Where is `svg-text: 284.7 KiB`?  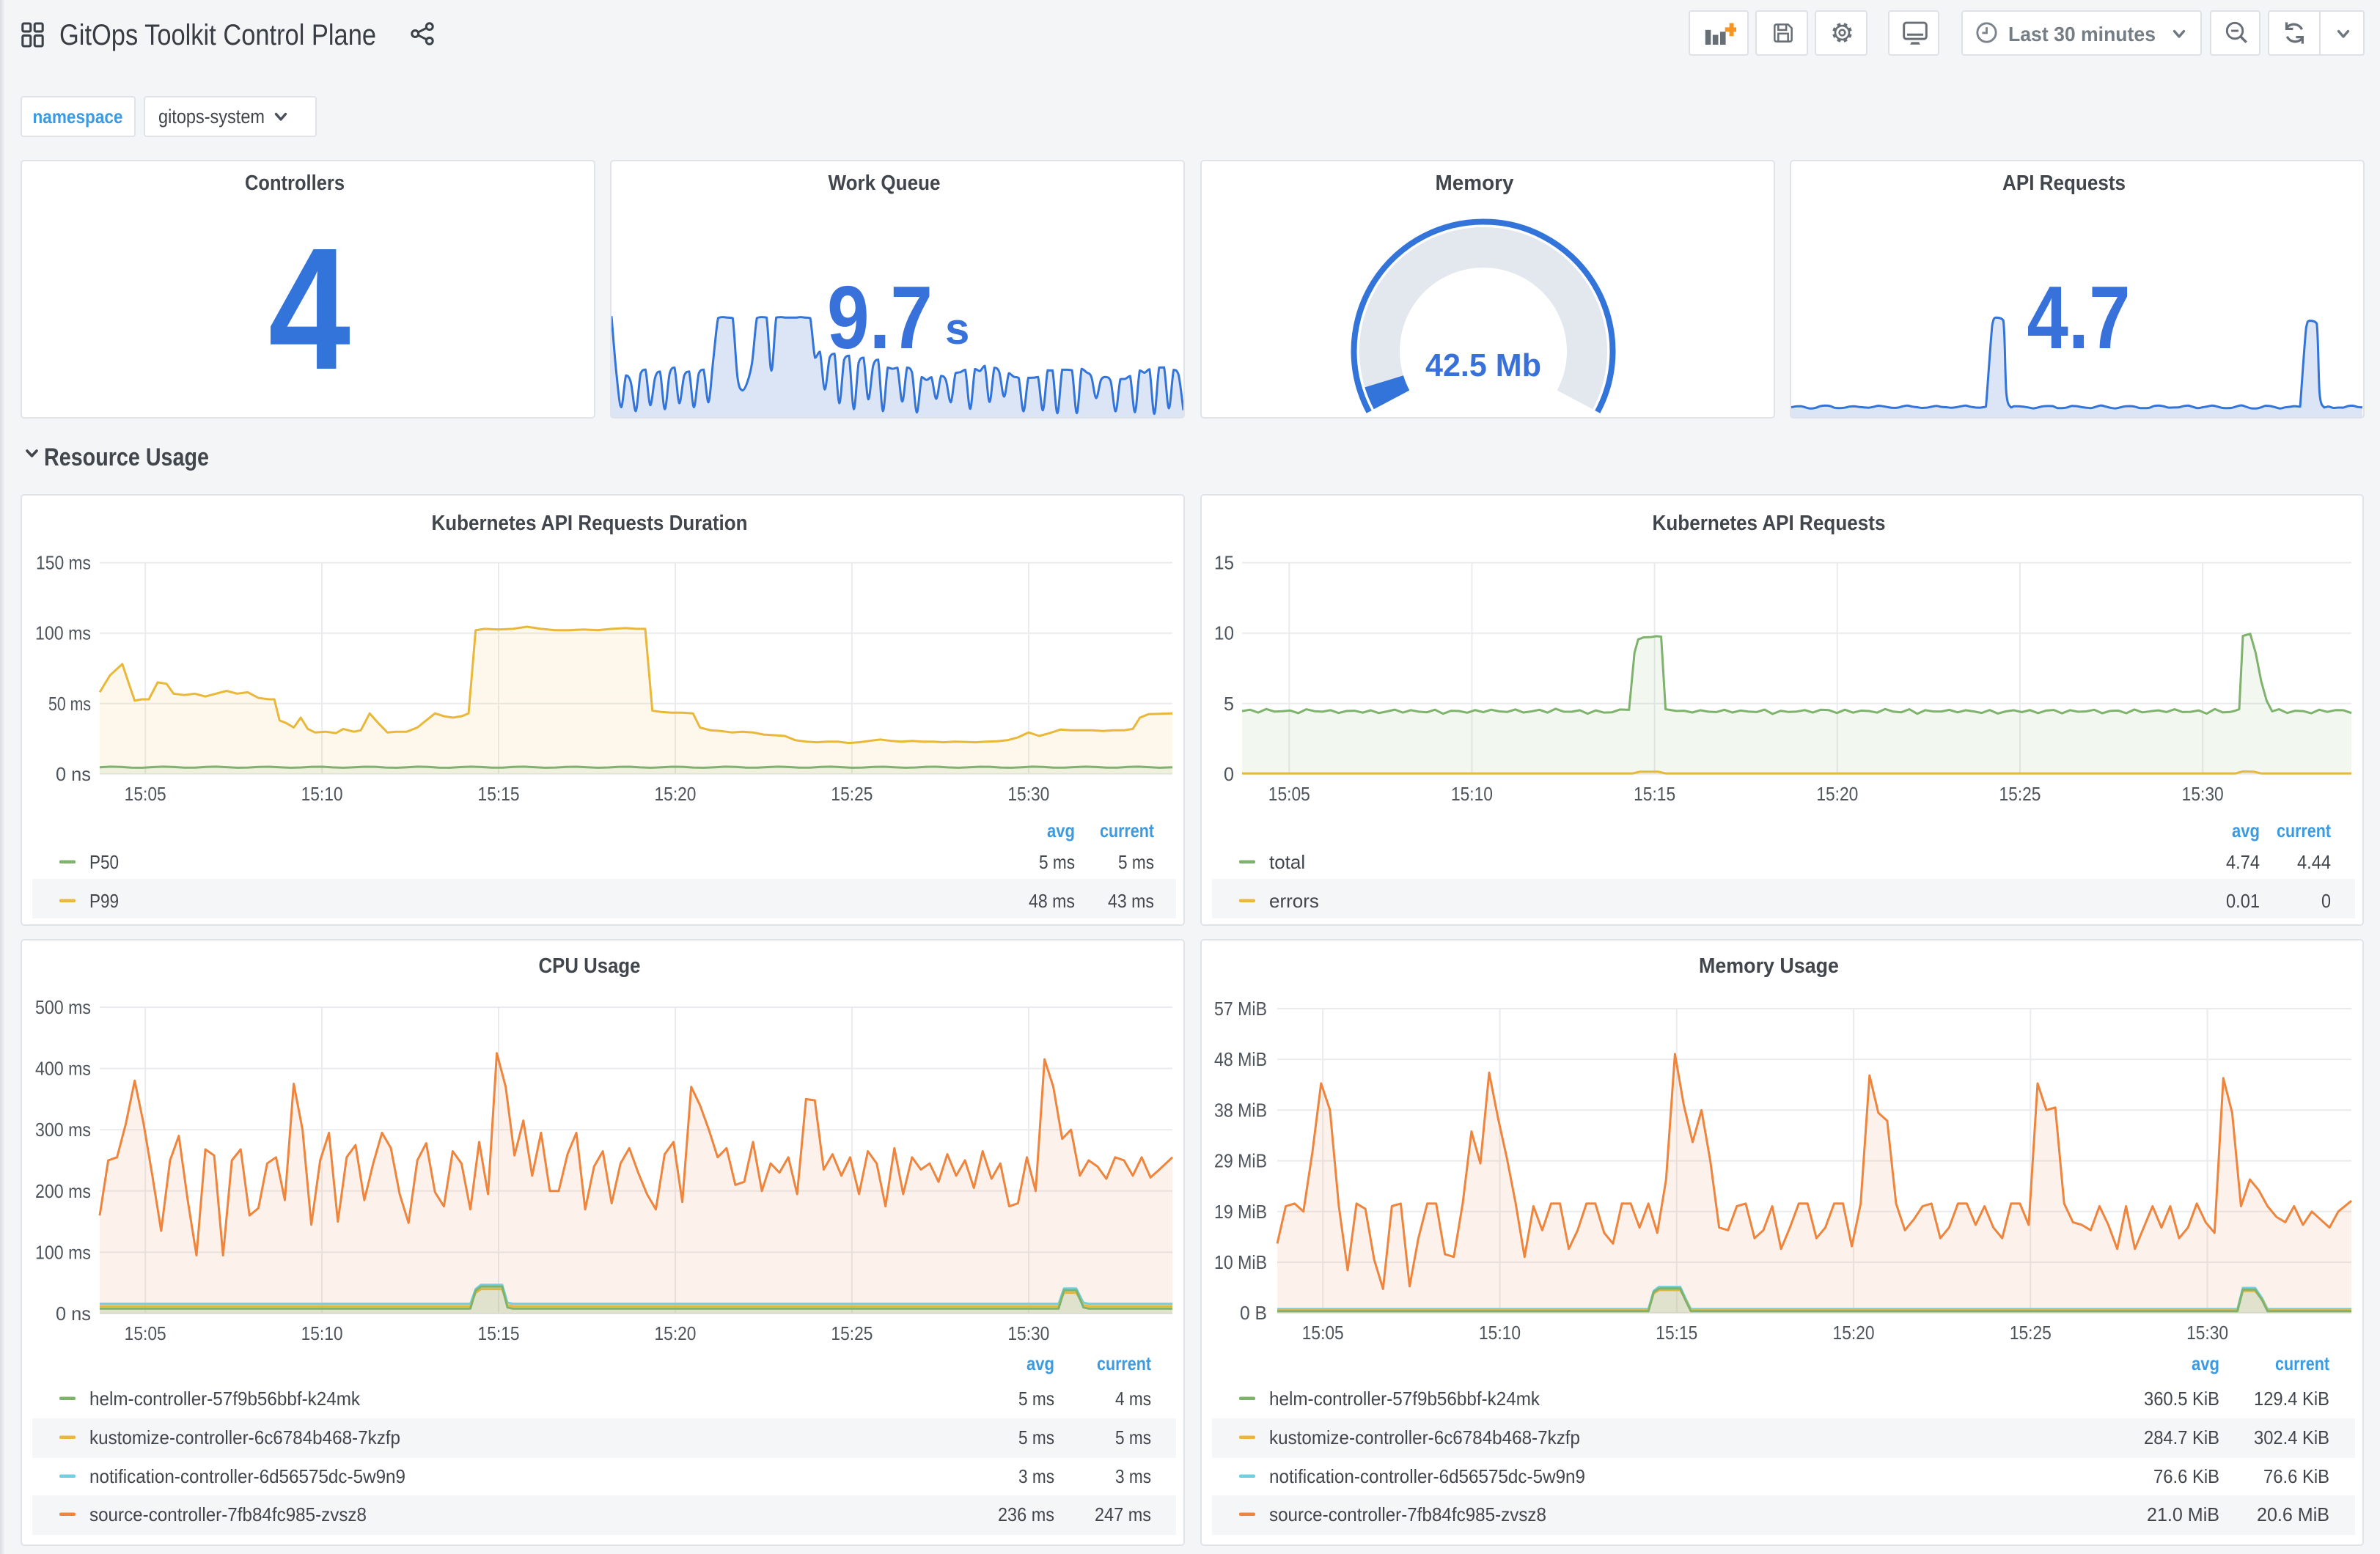
svg-text: 284.7 KiB is located at coordinates (2181, 1437).